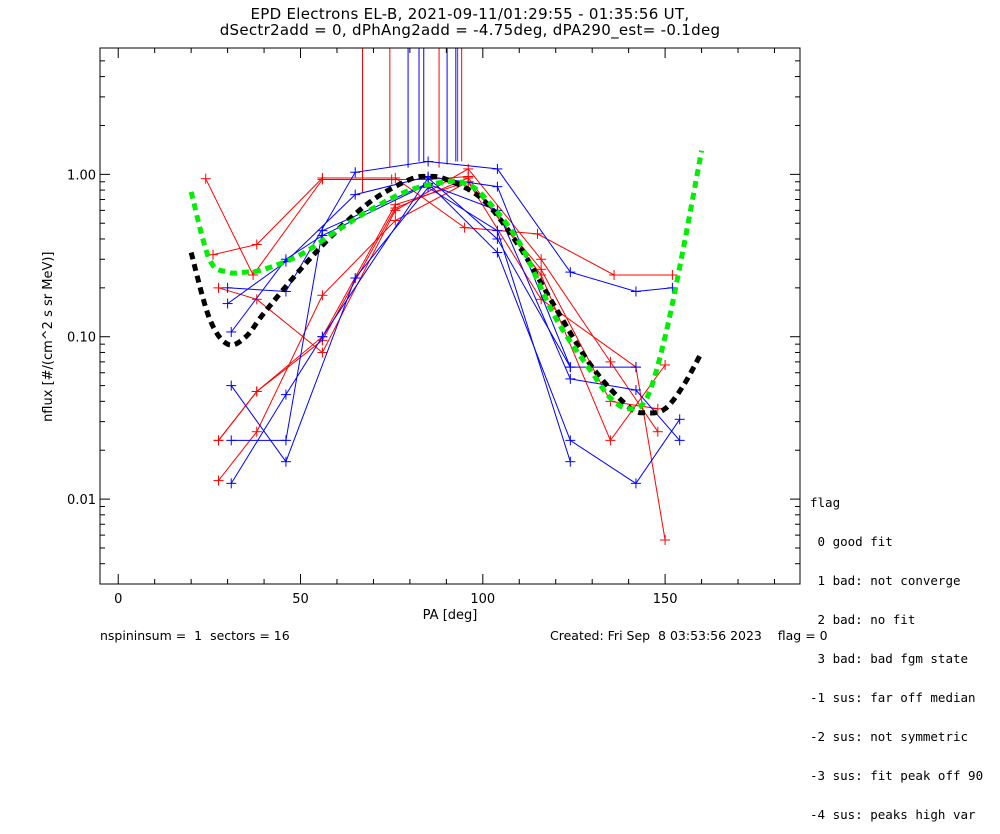  Describe the element at coordinates (482, 599) in the screenshot. I see `x-tick-label: 100` at that location.